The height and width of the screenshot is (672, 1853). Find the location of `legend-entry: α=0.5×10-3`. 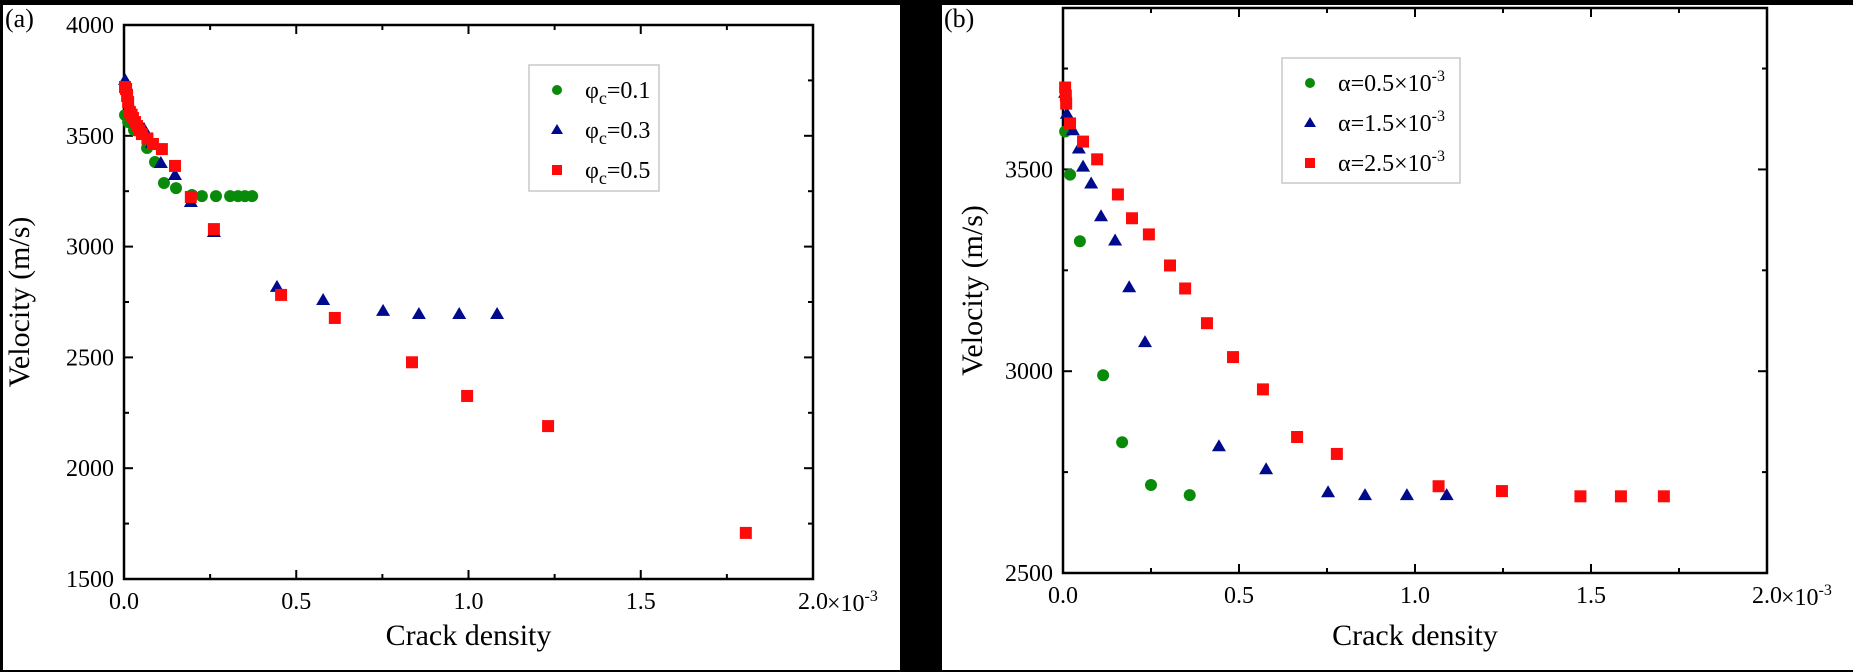

legend-entry: α=0.5×10-3 is located at coordinates (1391, 82).